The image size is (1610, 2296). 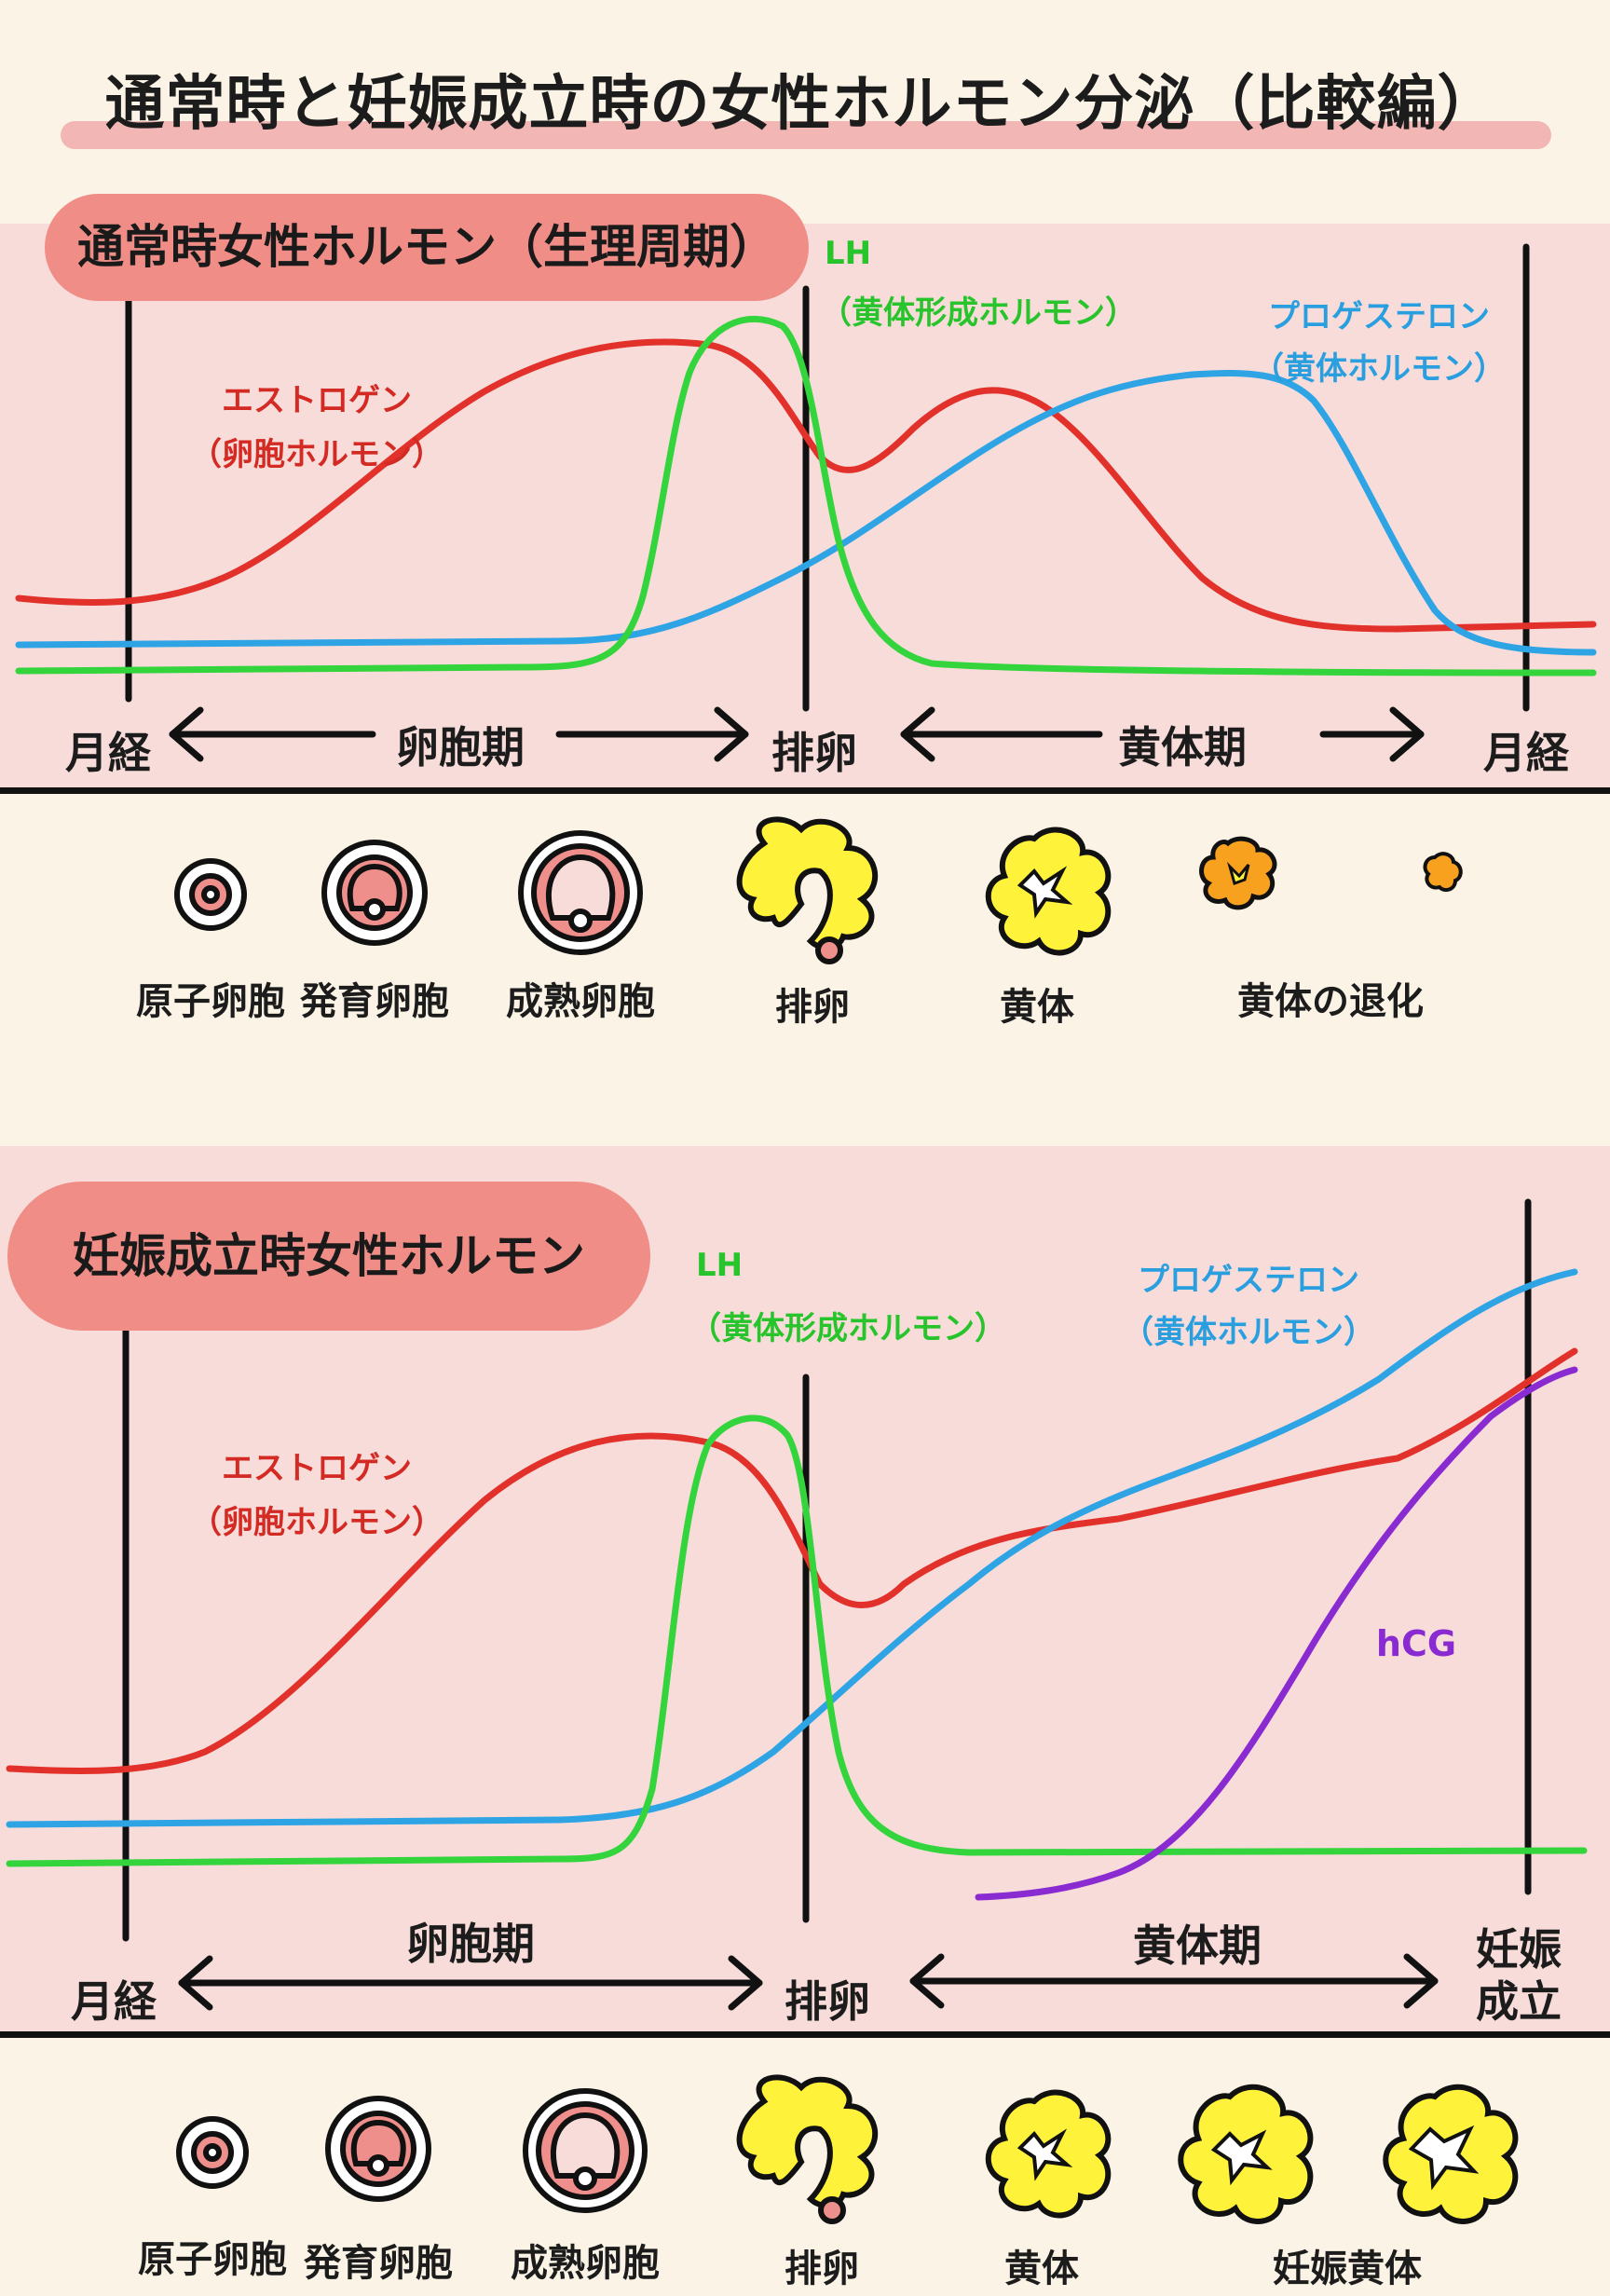 What do you see at coordinates (114, 2001) in the screenshot?
I see `axis-menstruation: 月経` at bounding box center [114, 2001].